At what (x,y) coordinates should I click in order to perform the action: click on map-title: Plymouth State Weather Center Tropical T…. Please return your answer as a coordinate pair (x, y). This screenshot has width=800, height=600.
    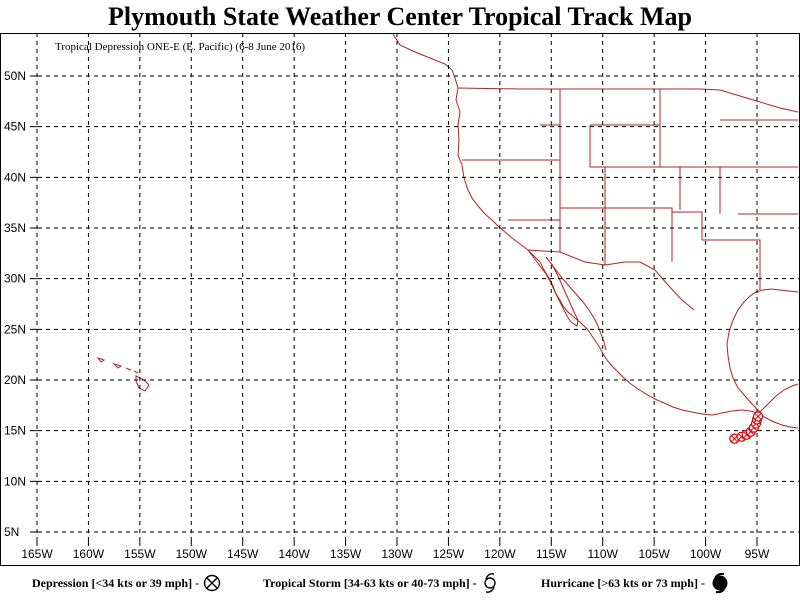
    Looking at the image, I should click on (399, 16).